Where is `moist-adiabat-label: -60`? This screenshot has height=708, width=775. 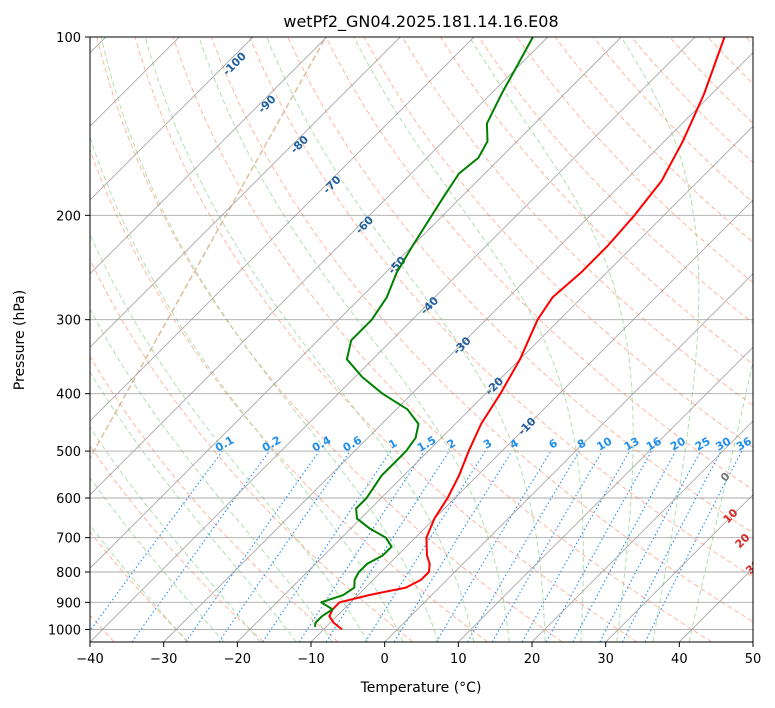
moist-adiabat-label: -60 is located at coordinates (364, 224).